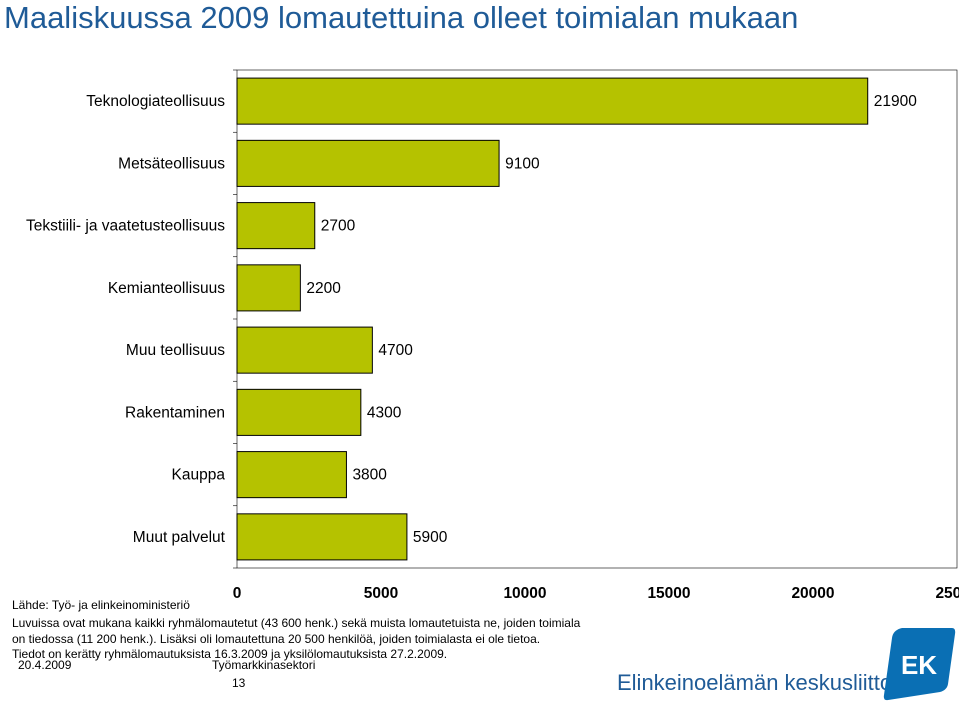  I want to click on category-label: Metsäteollisuus, so click(171, 163).